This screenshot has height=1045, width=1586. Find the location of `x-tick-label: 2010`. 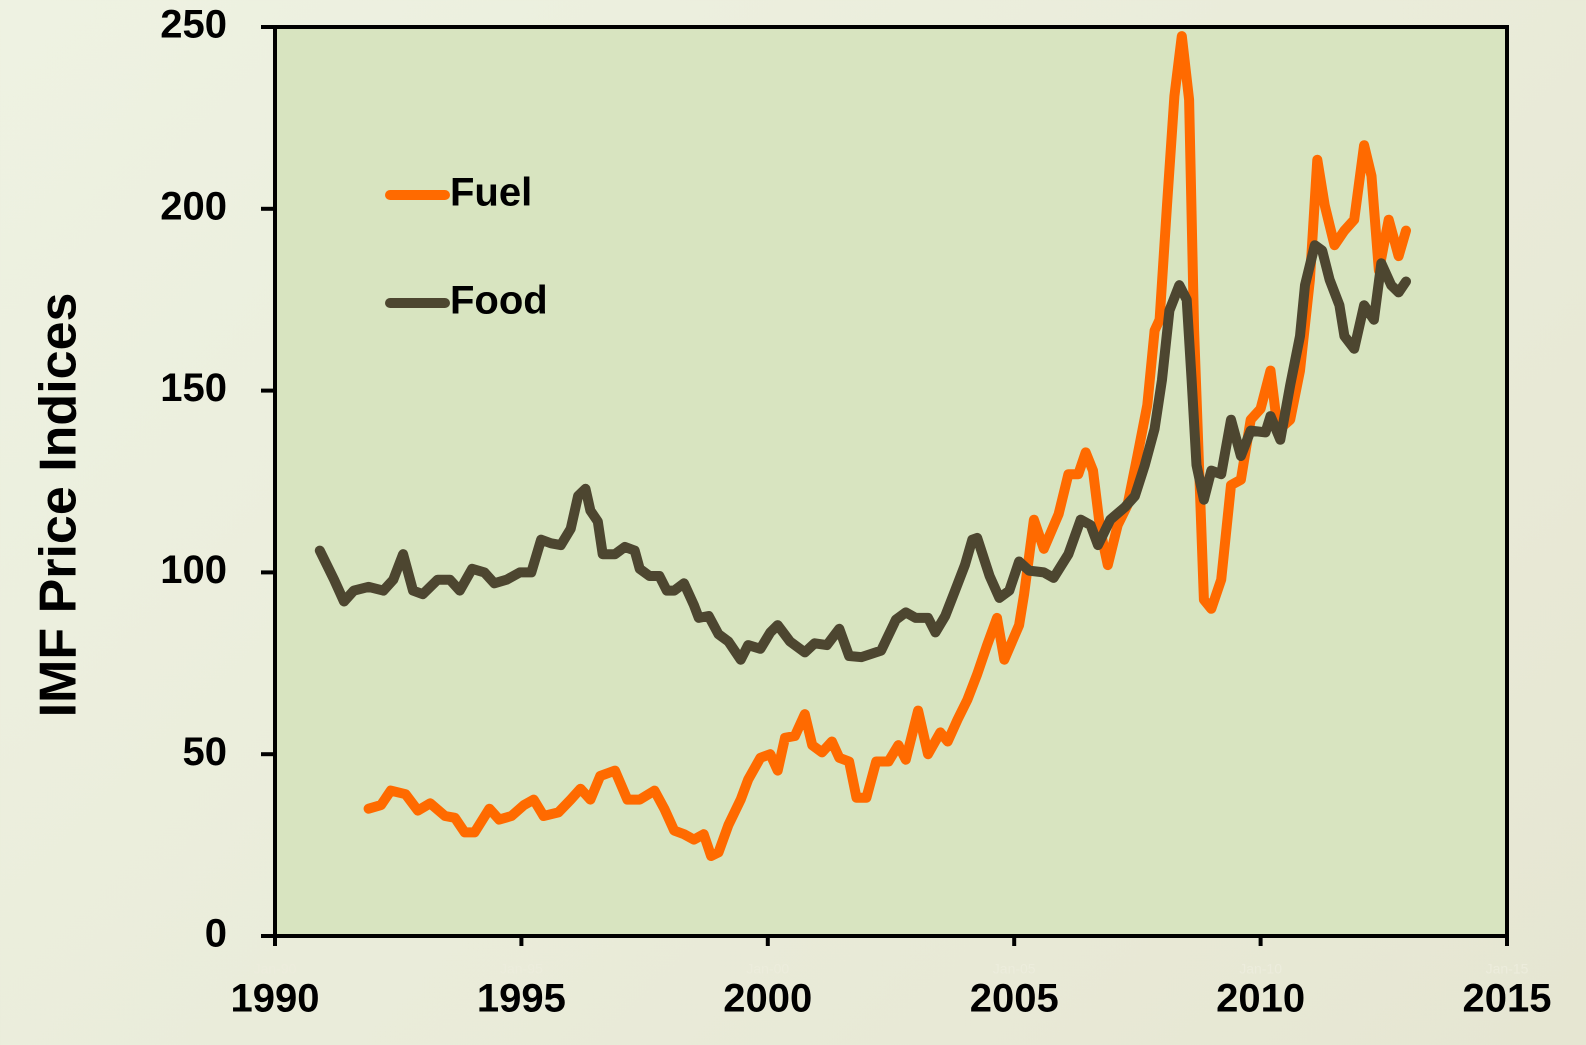

x-tick-label: 2010 is located at coordinates (1260, 999).